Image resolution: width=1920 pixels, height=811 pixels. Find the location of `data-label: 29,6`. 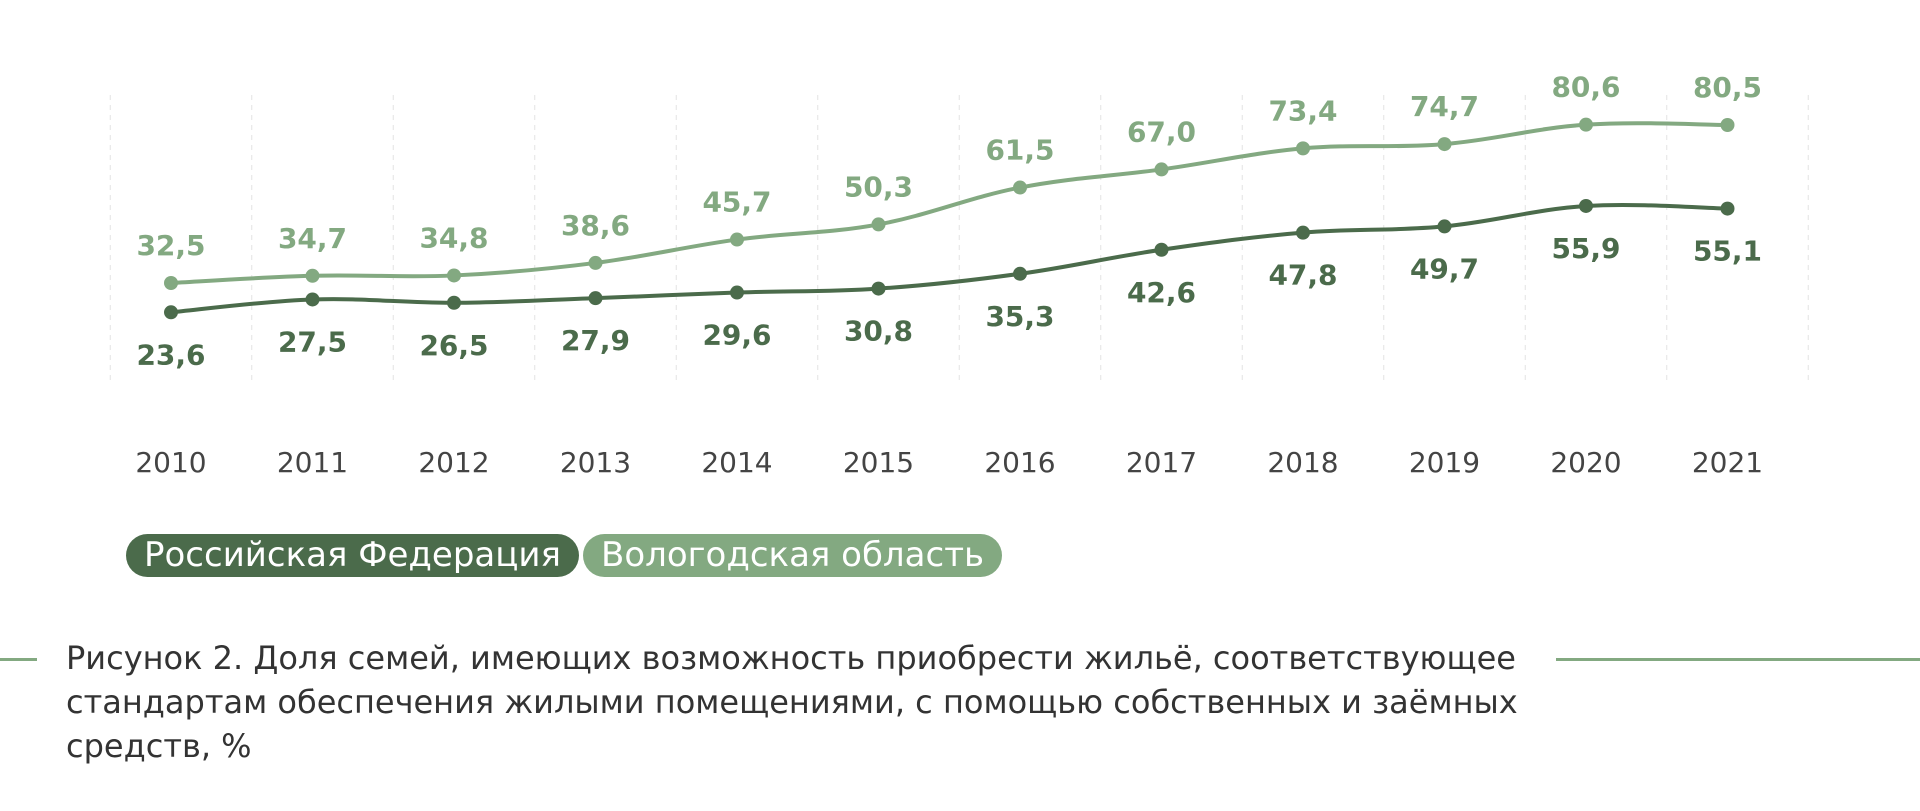

data-label: 29,6 is located at coordinates (736, 335).